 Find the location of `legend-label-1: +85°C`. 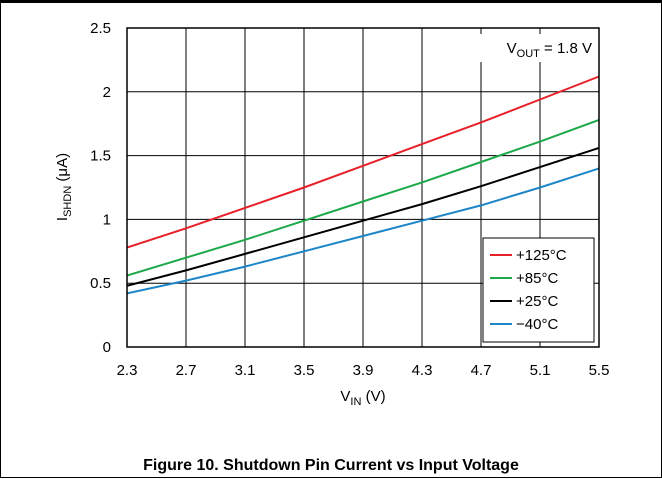

legend-label-1: +85°C is located at coordinates (537, 278).